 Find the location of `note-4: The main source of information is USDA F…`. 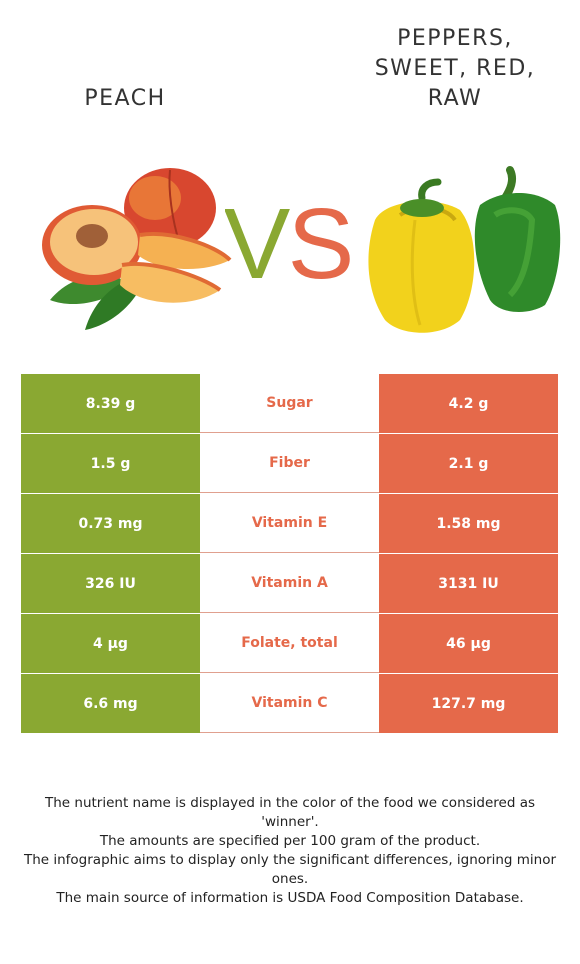

note-4: The main source of information is USDA F… is located at coordinates (290, 898).